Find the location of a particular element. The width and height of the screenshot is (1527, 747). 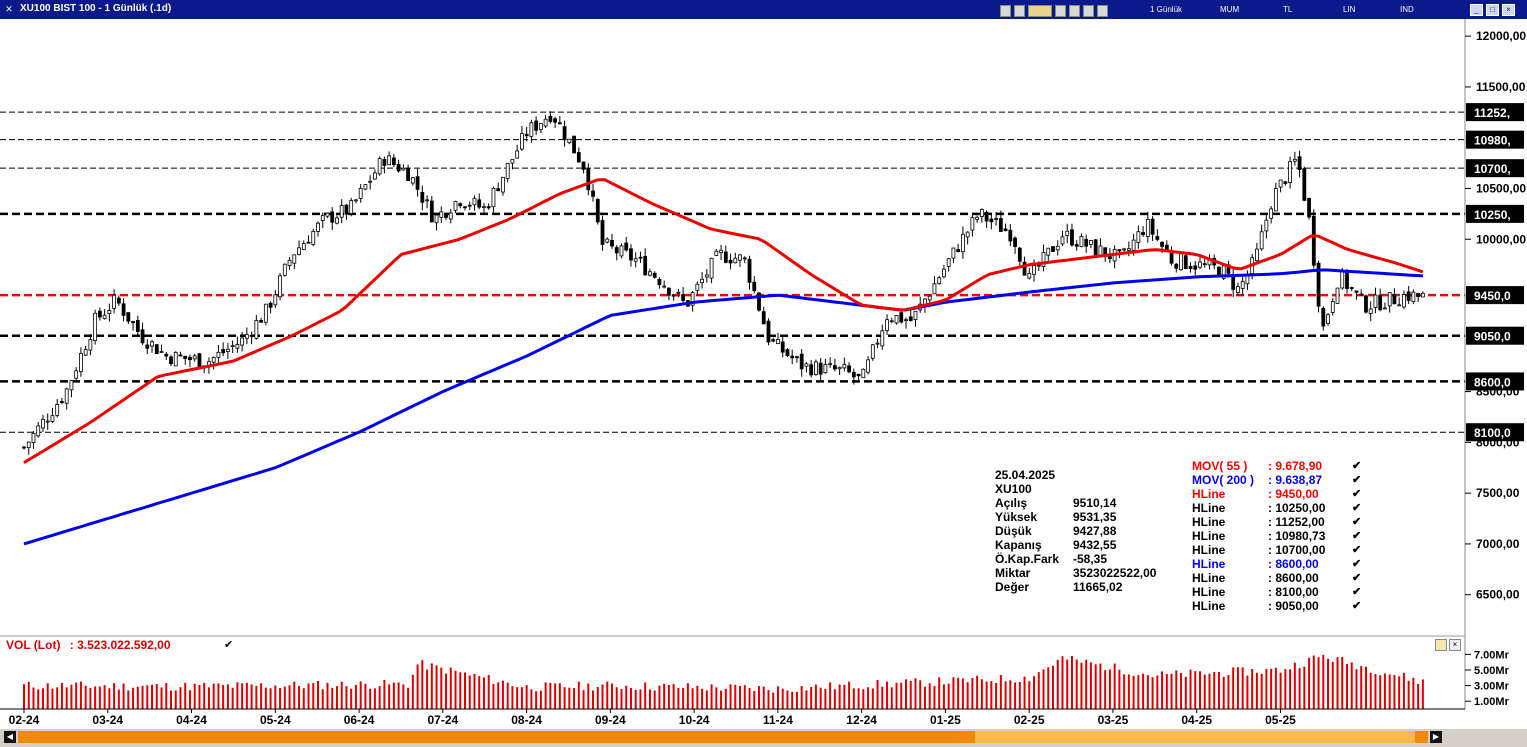

pencil-icon is located at coordinates (1088, 11).